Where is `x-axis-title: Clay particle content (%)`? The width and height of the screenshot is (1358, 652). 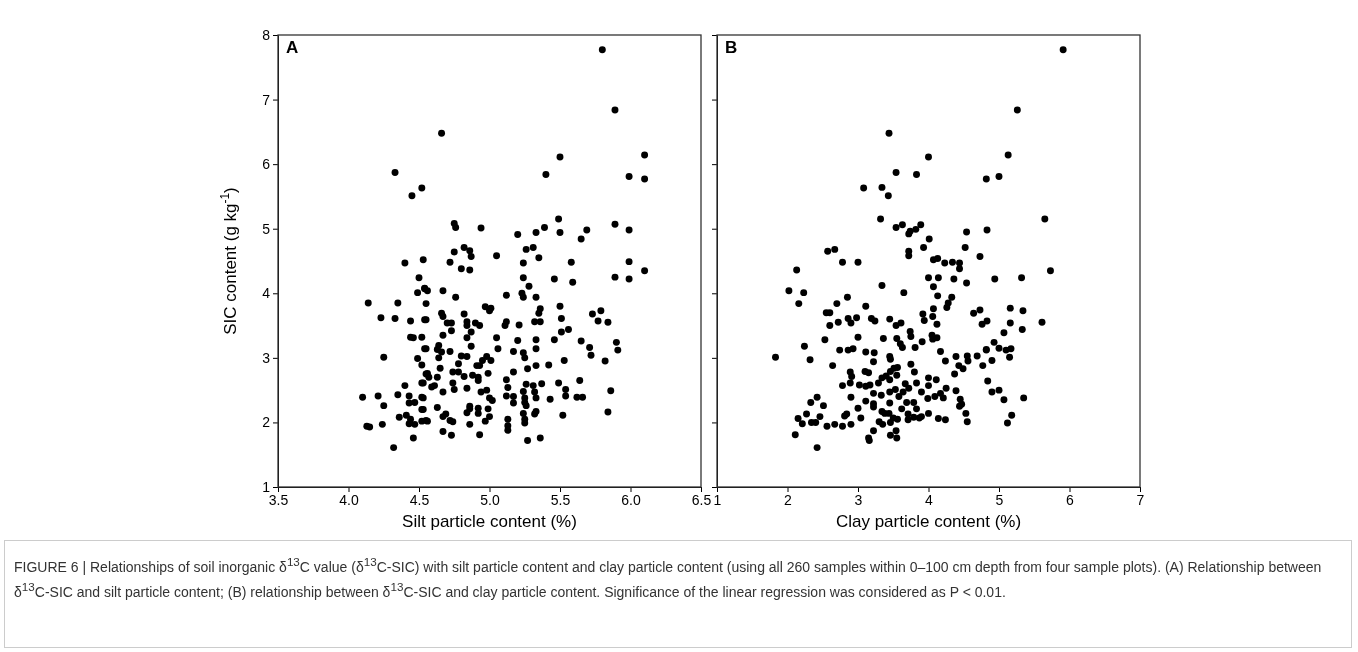
x-axis-title: Clay particle content (%) is located at coordinates (928, 521).